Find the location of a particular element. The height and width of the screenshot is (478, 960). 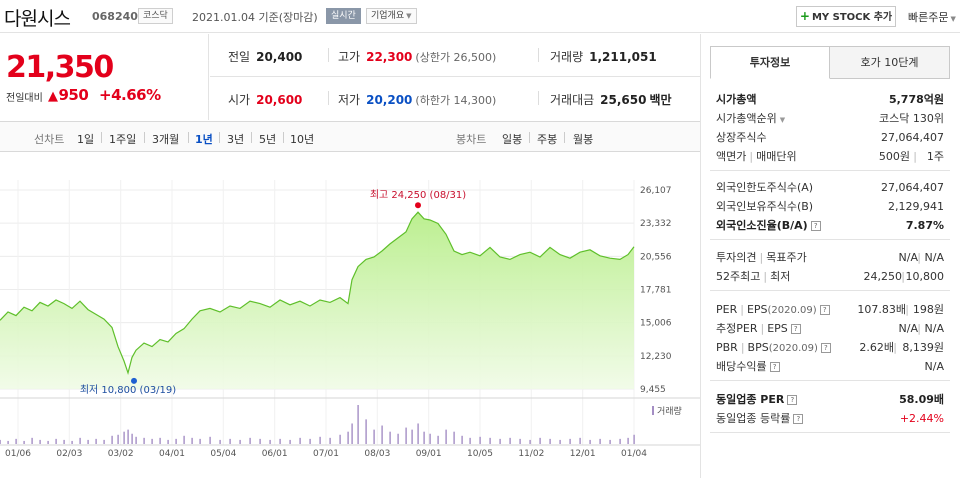

period-1d-button: 1일 is located at coordinates (86, 139).